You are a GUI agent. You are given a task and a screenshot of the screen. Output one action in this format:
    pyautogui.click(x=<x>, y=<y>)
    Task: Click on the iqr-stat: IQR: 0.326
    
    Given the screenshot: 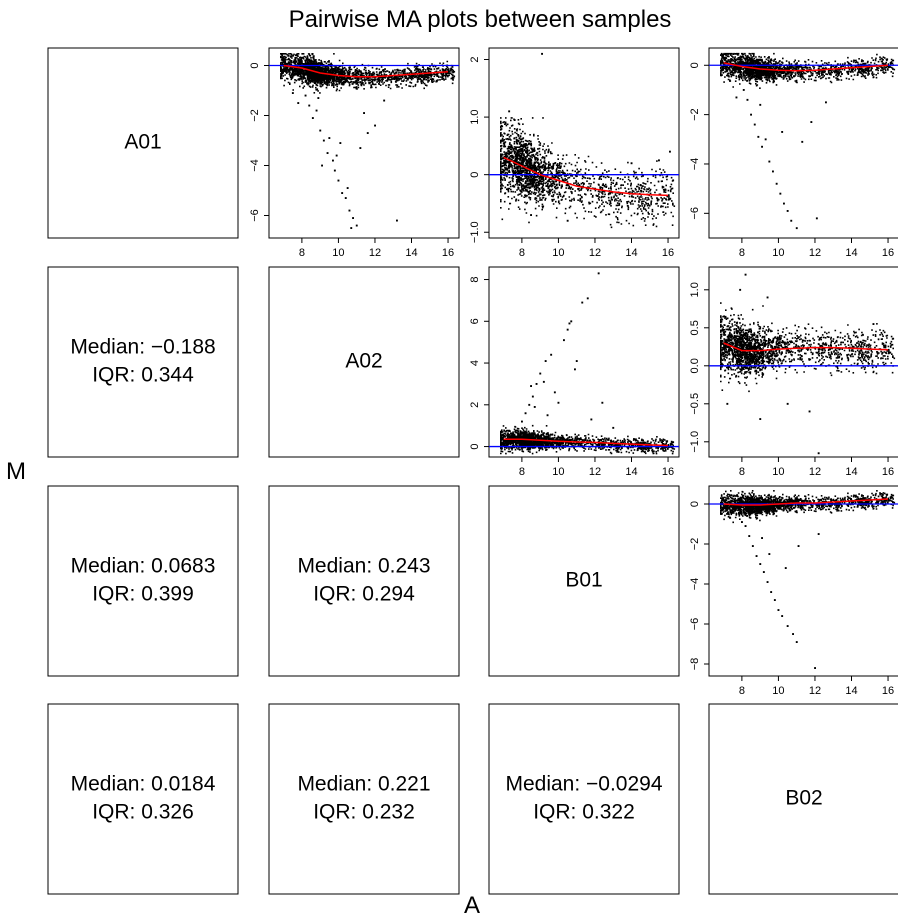 What is the action you would take?
    pyautogui.click(x=143, y=812)
    